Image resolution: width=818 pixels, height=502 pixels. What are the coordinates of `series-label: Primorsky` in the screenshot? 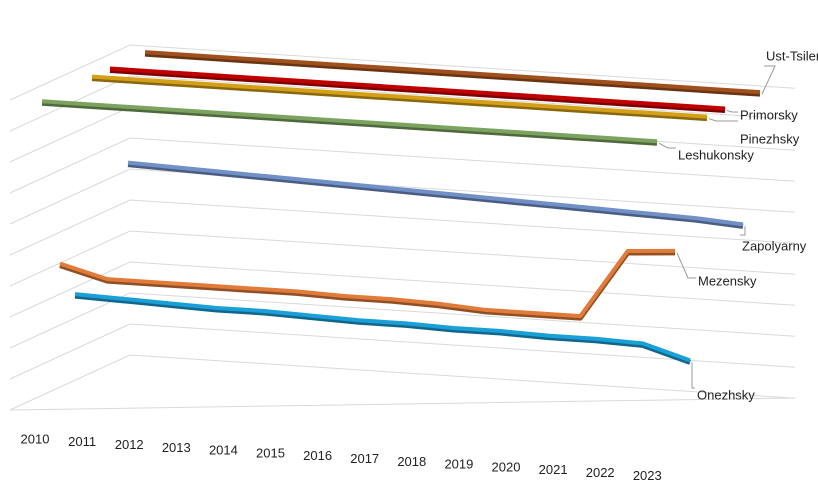 It's located at (769, 114).